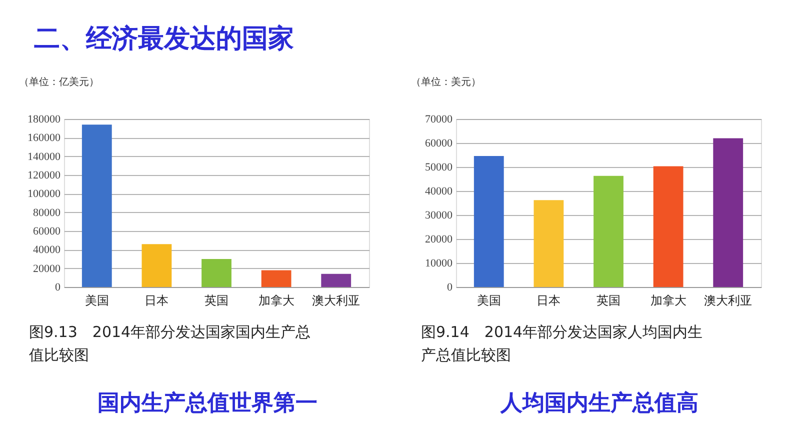 This screenshot has height=447, width=794. What do you see at coordinates (44, 176) in the screenshot?
I see `y-tick-label: 120000` at bounding box center [44, 176].